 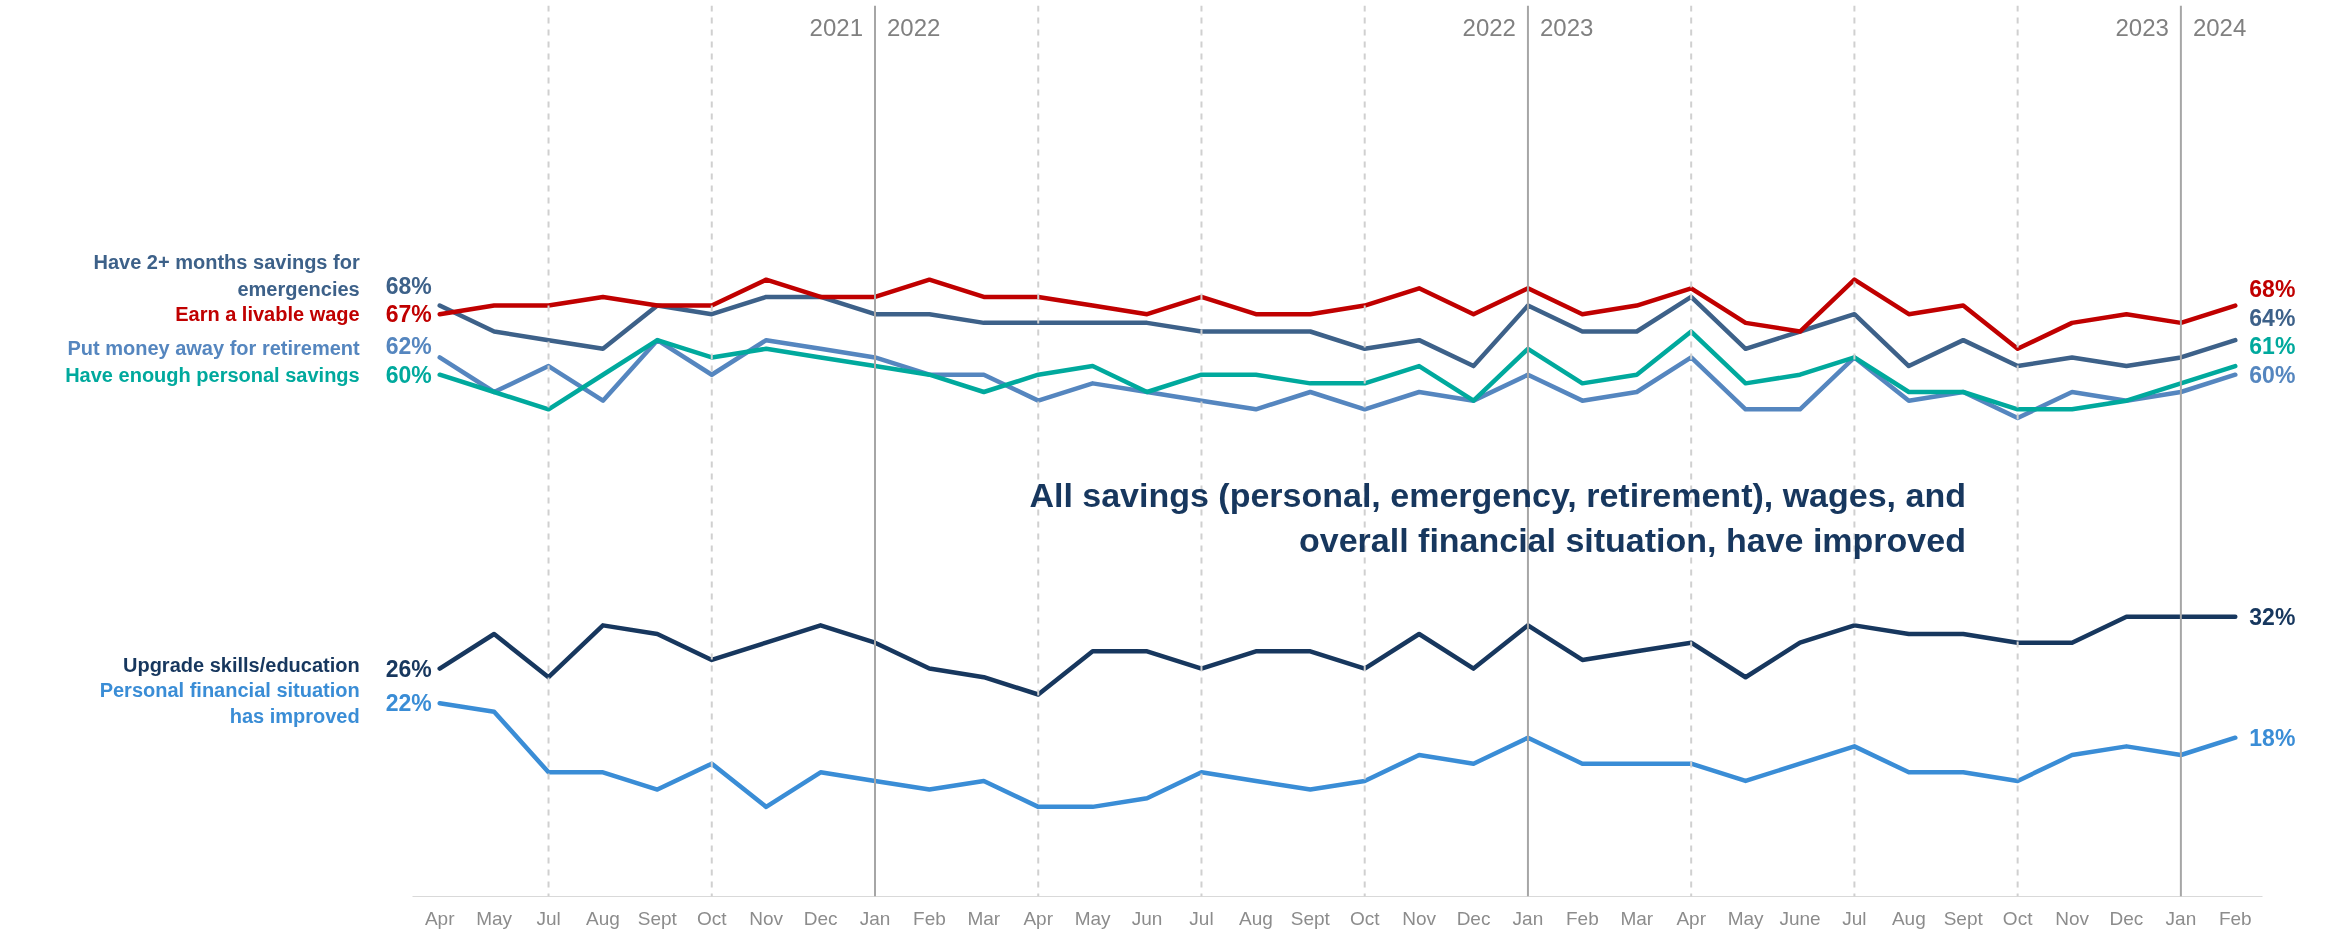 What do you see at coordinates (1147, 918) in the screenshot?
I see `x-tick-label: Jun` at bounding box center [1147, 918].